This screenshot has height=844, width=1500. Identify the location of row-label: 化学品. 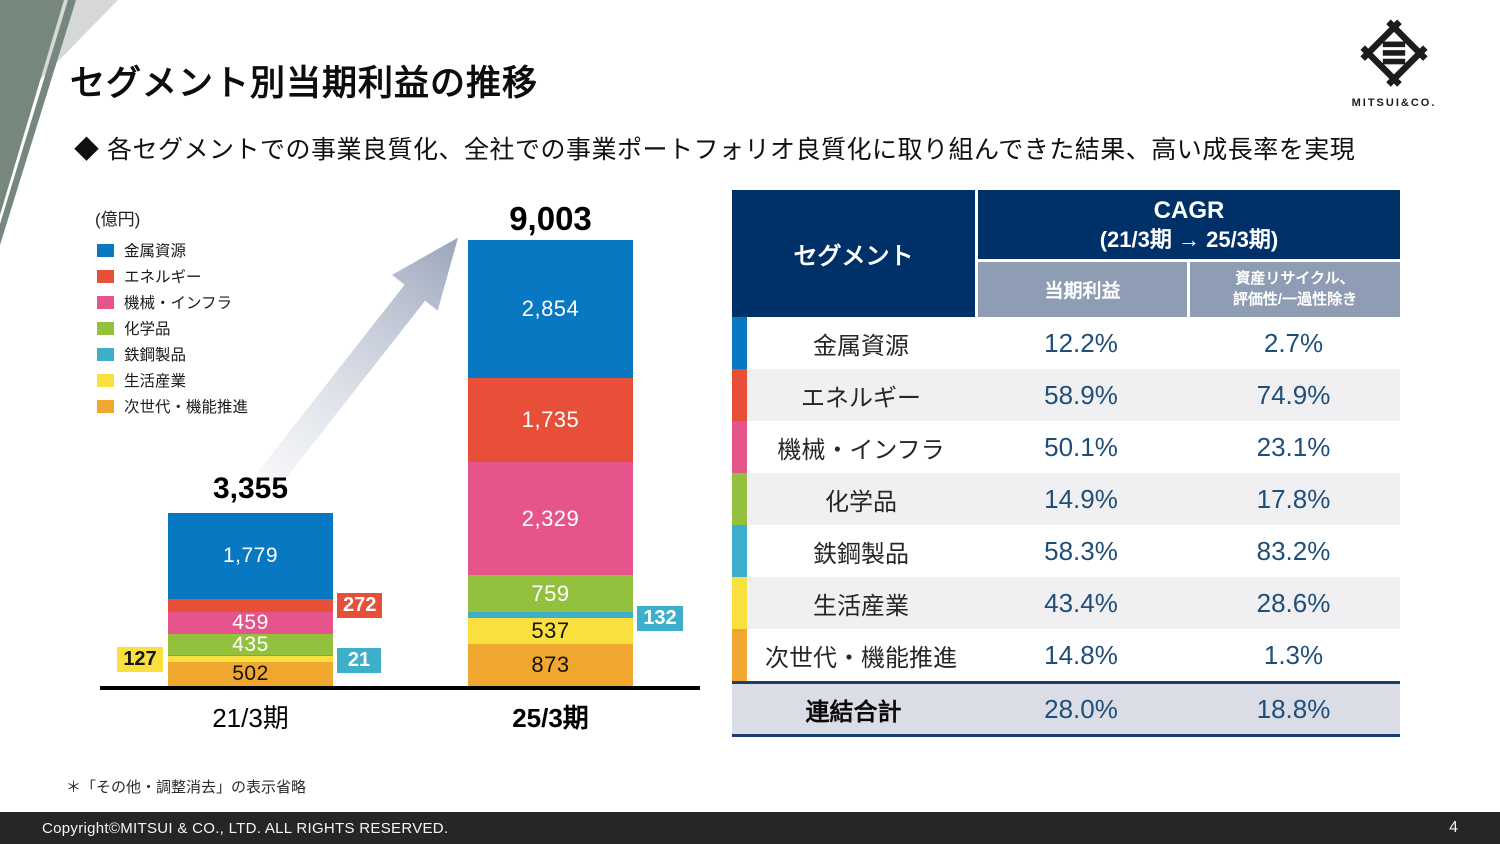
(861, 502).